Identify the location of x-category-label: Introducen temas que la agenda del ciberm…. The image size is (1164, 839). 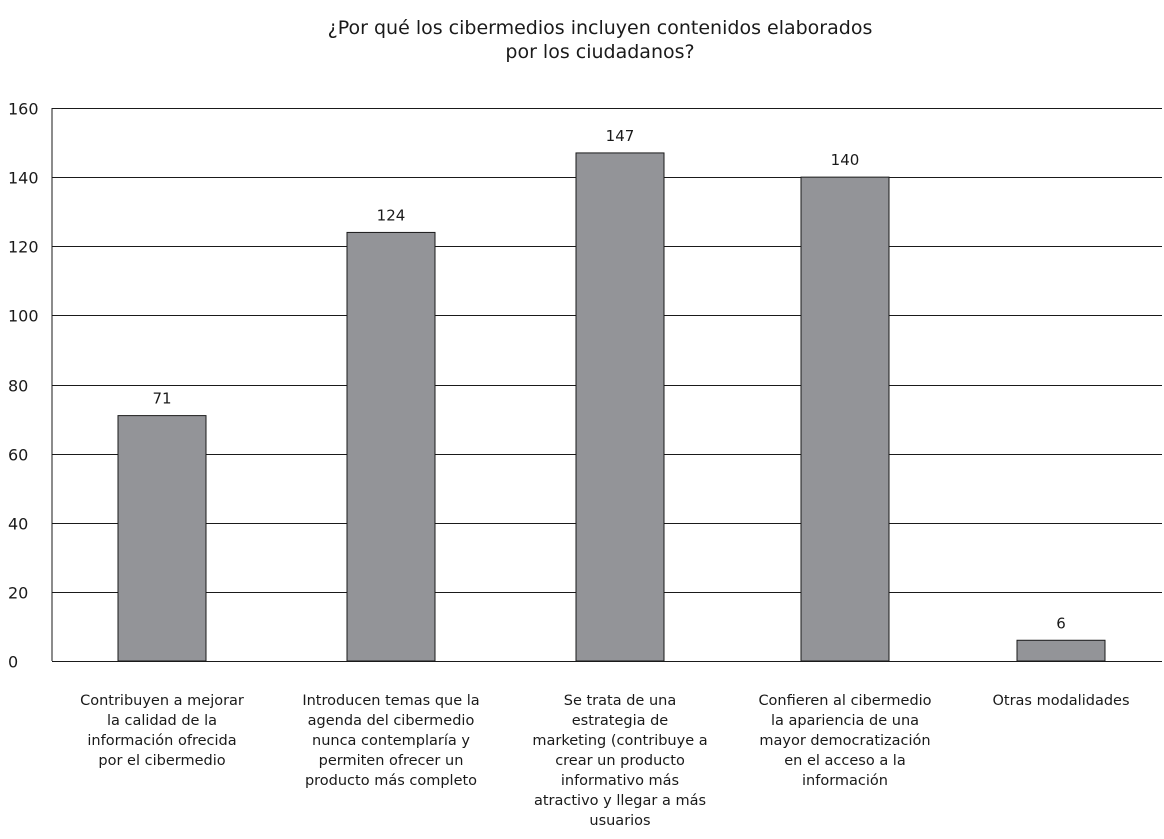
(391, 741).